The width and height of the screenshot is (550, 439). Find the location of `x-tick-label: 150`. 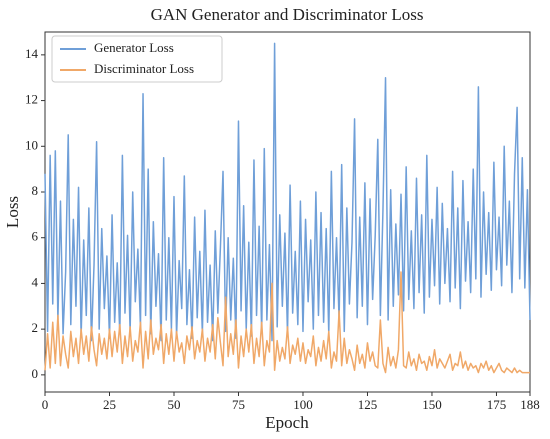

x-tick-label: 150 is located at coordinates (432, 404).